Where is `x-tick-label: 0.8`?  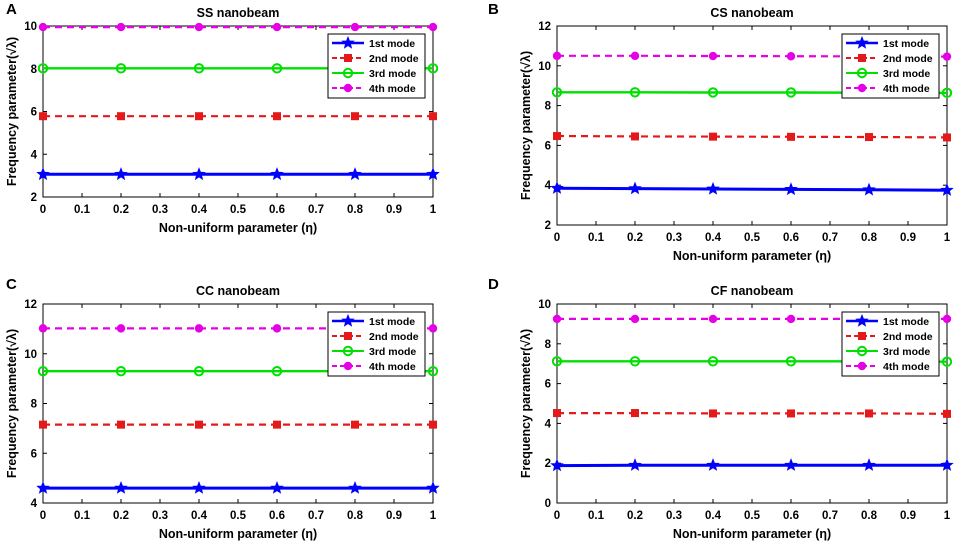
x-tick-label: 0.8 is located at coordinates (355, 516).